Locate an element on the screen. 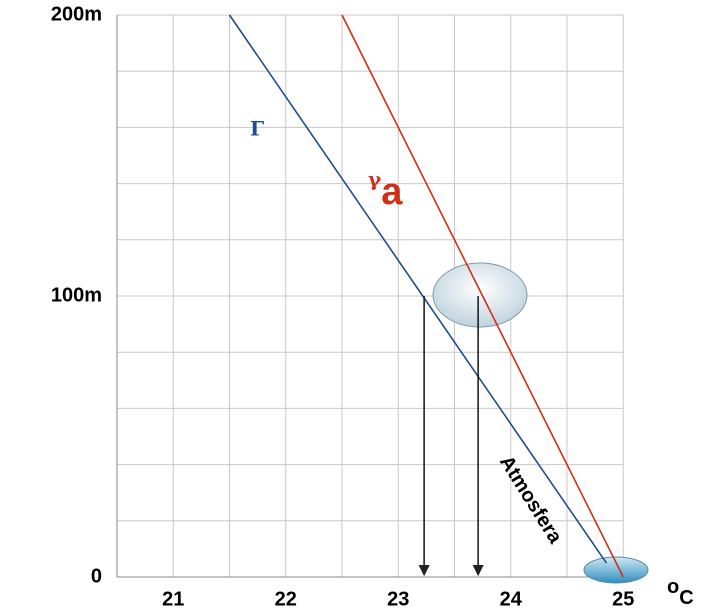 This screenshot has width=715, height=613. legend-label-main: γ is located at coordinates (375, 179).